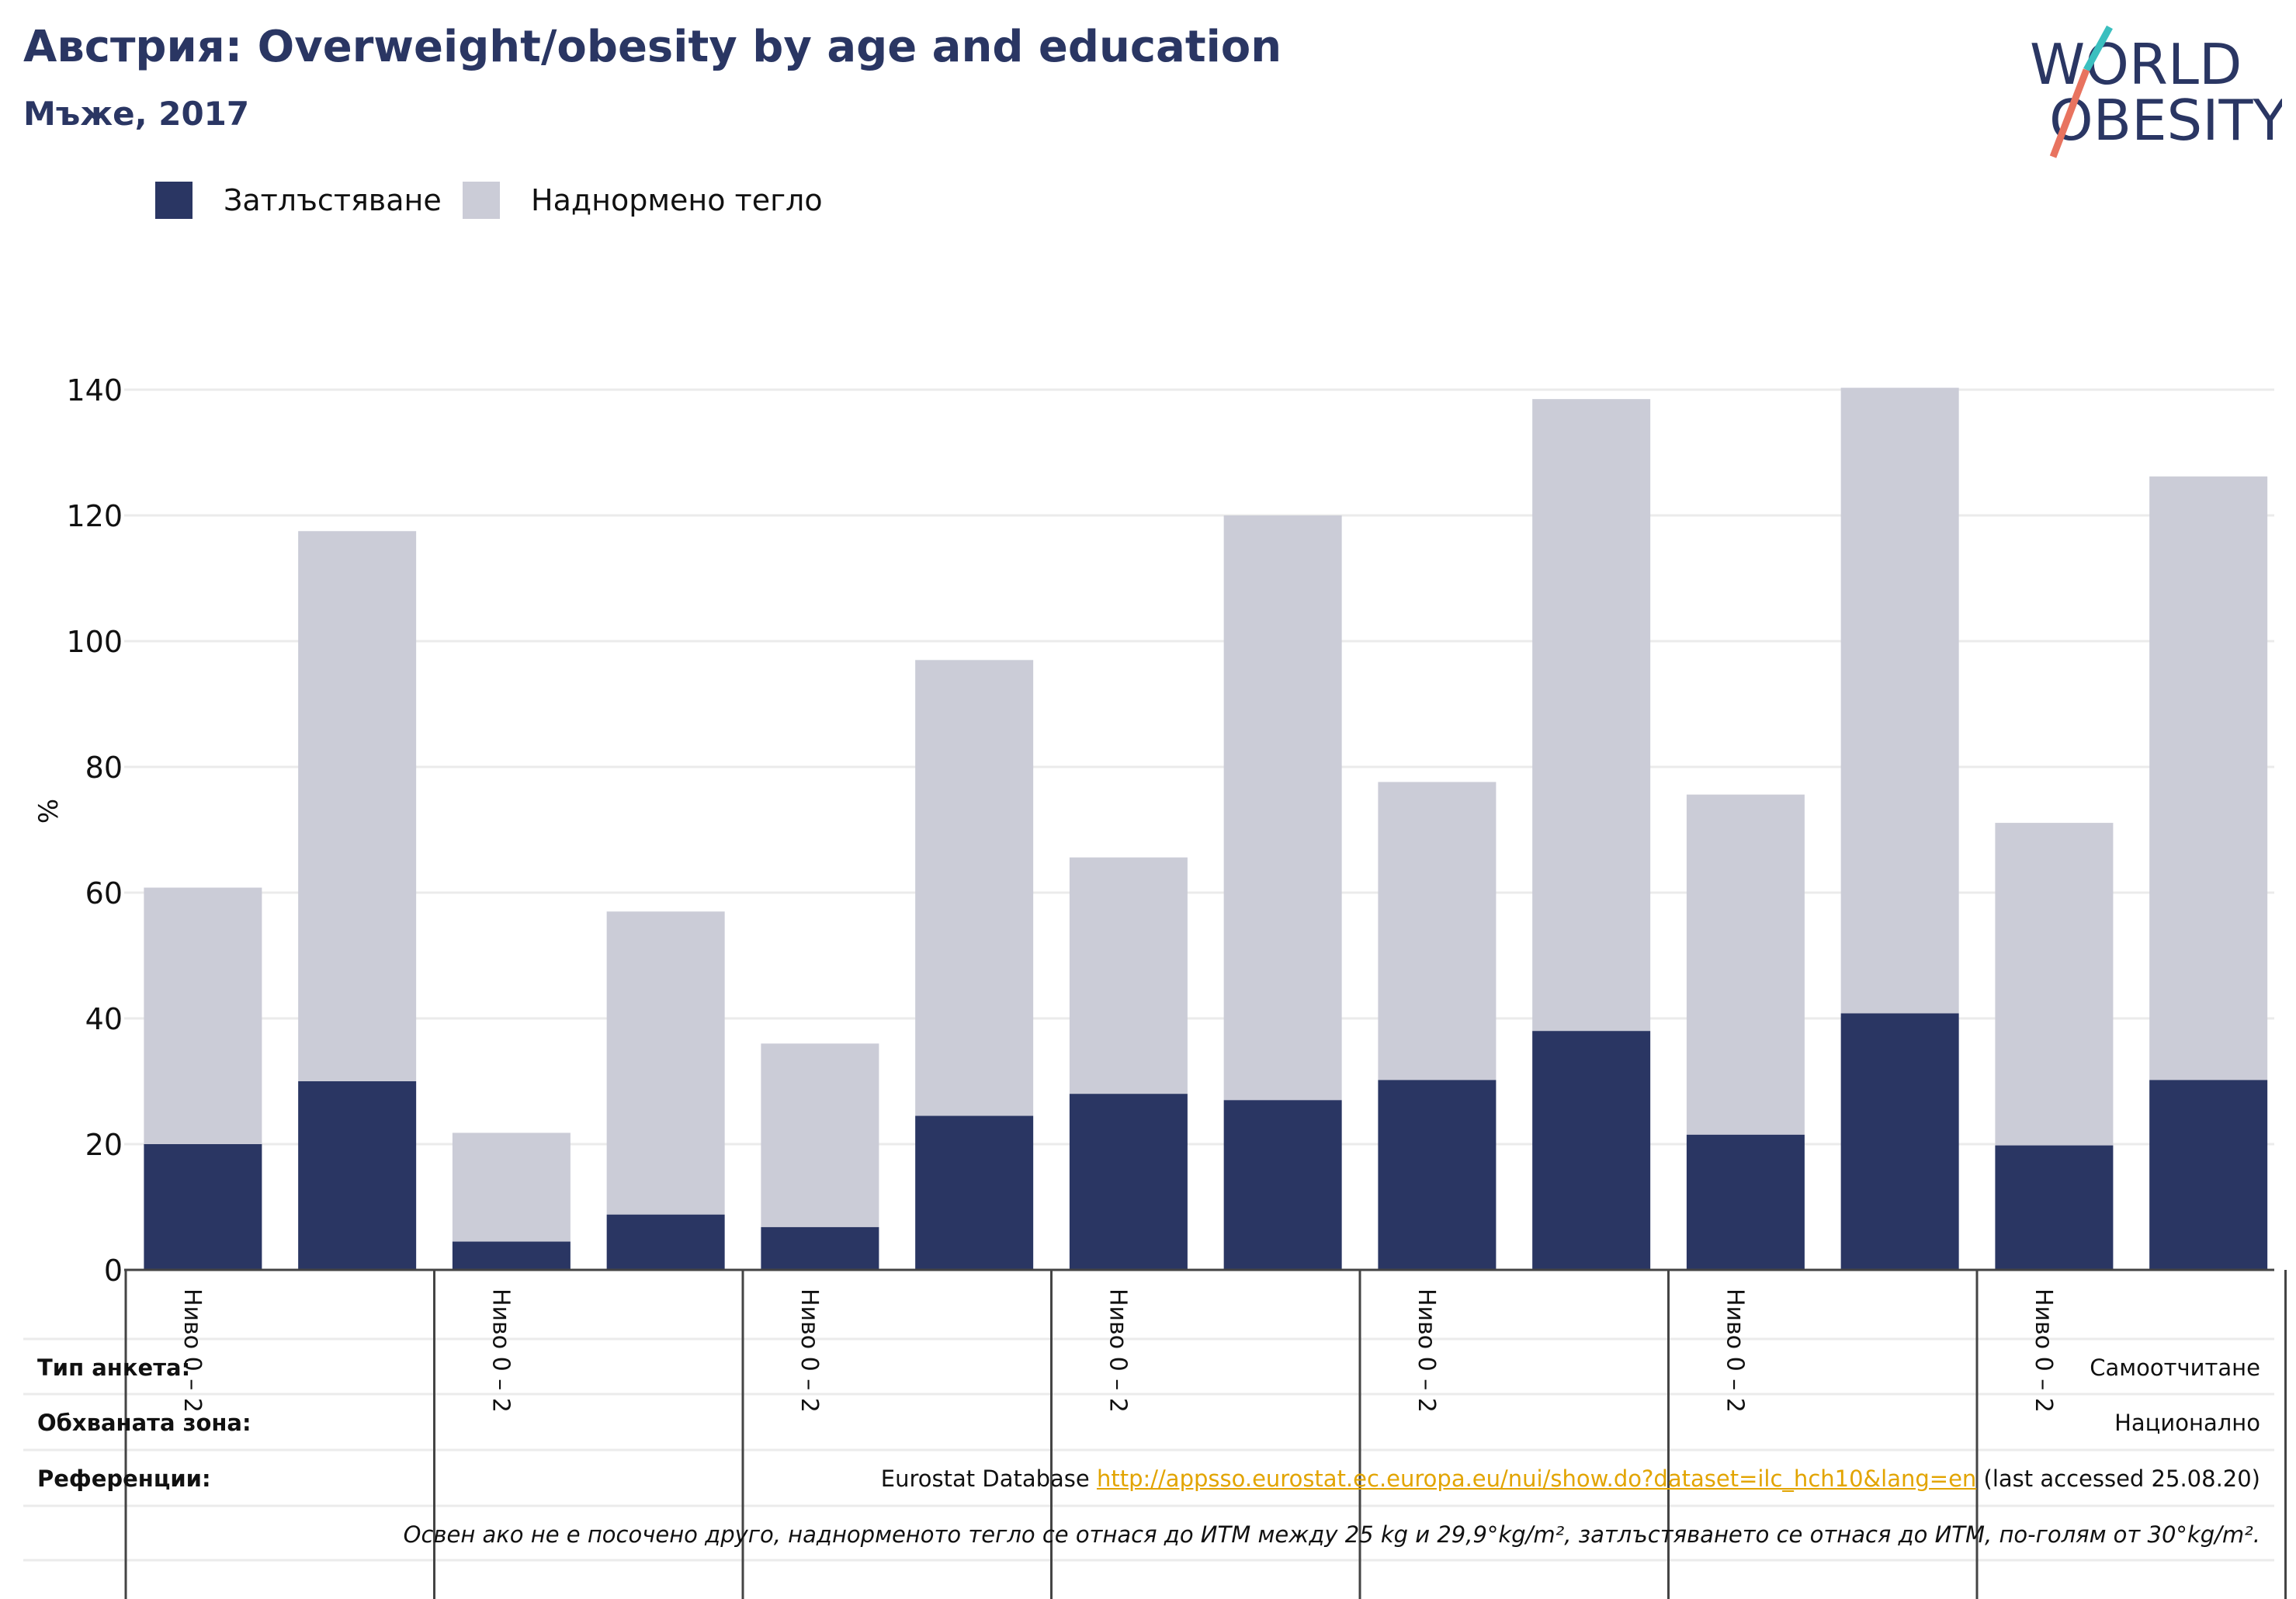 This screenshot has width=2296, height=1599. Describe the element at coordinates (1148, 1366) in the screenshot. I see `footer-survey-type: Тип анкета: Самоотчитане` at that location.